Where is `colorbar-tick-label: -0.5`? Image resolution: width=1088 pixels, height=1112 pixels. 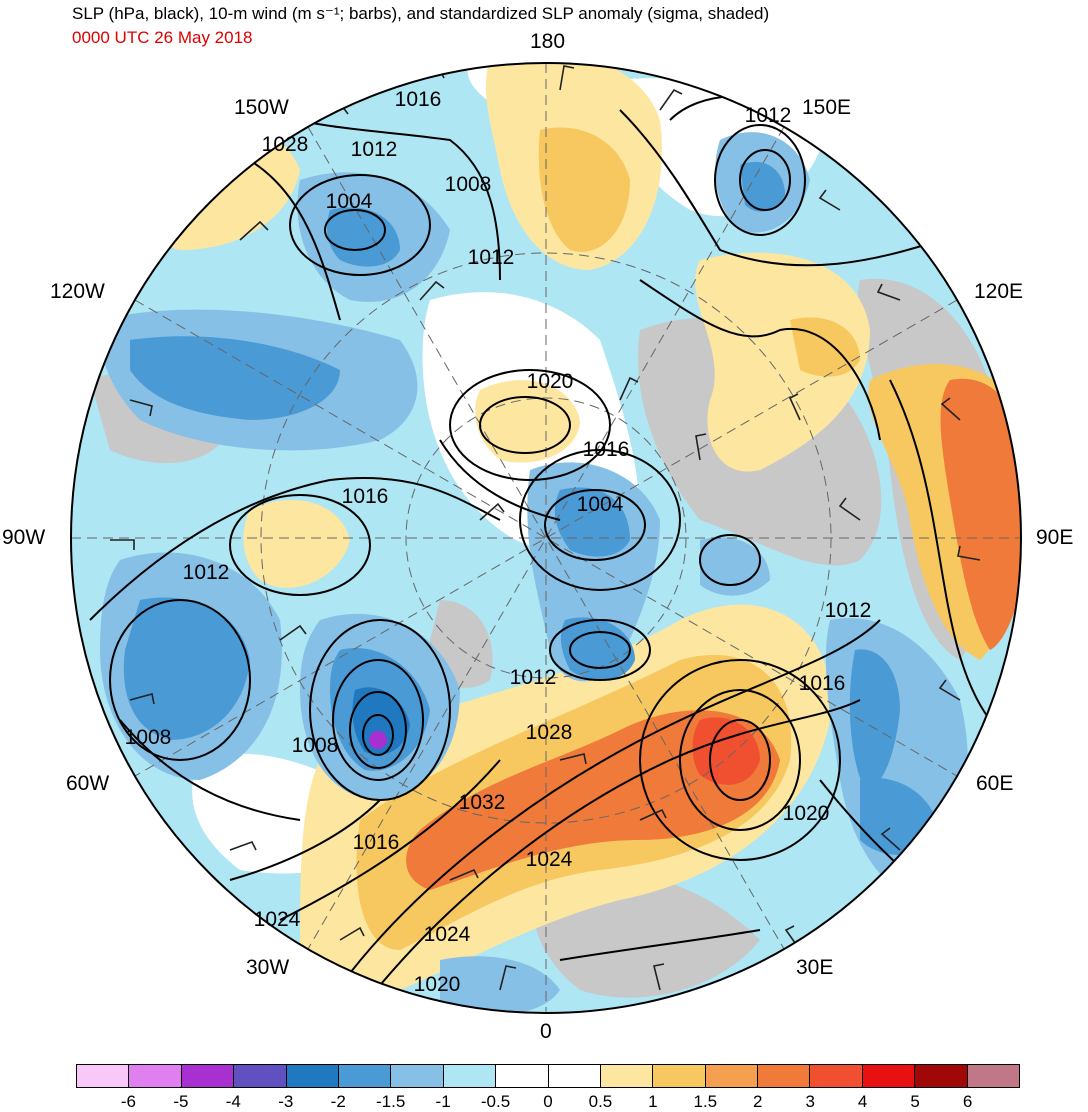 colorbar-tick-label: -0.5 is located at coordinates (495, 1101).